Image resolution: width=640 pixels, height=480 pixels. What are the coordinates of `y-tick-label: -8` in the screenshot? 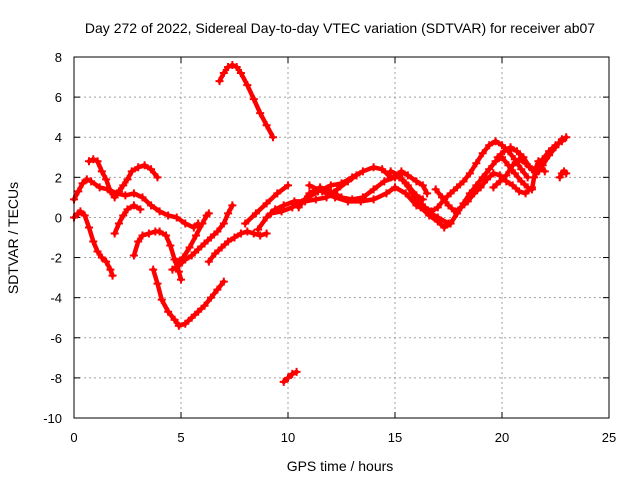 It's located at (56, 378).